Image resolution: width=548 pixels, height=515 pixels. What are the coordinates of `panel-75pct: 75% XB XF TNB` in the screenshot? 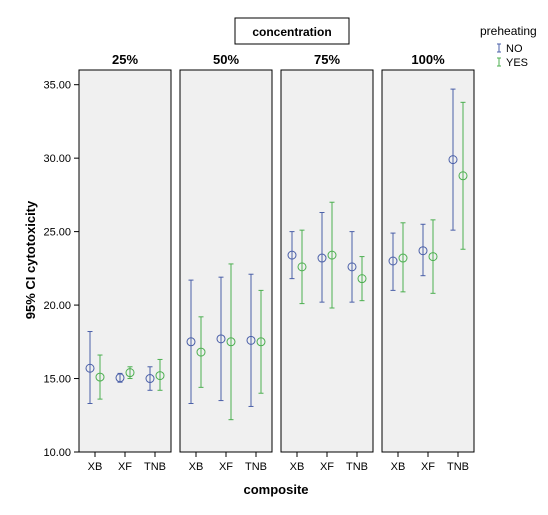 It's located at (327, 262).